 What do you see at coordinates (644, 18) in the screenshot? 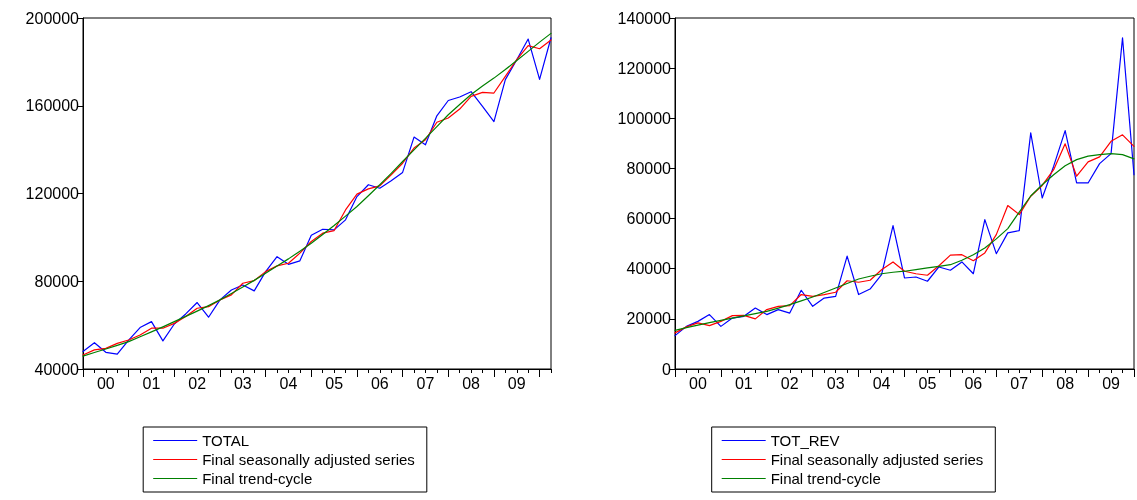
I see `y-tick-label: 140000` at bounding box center [644, 18].